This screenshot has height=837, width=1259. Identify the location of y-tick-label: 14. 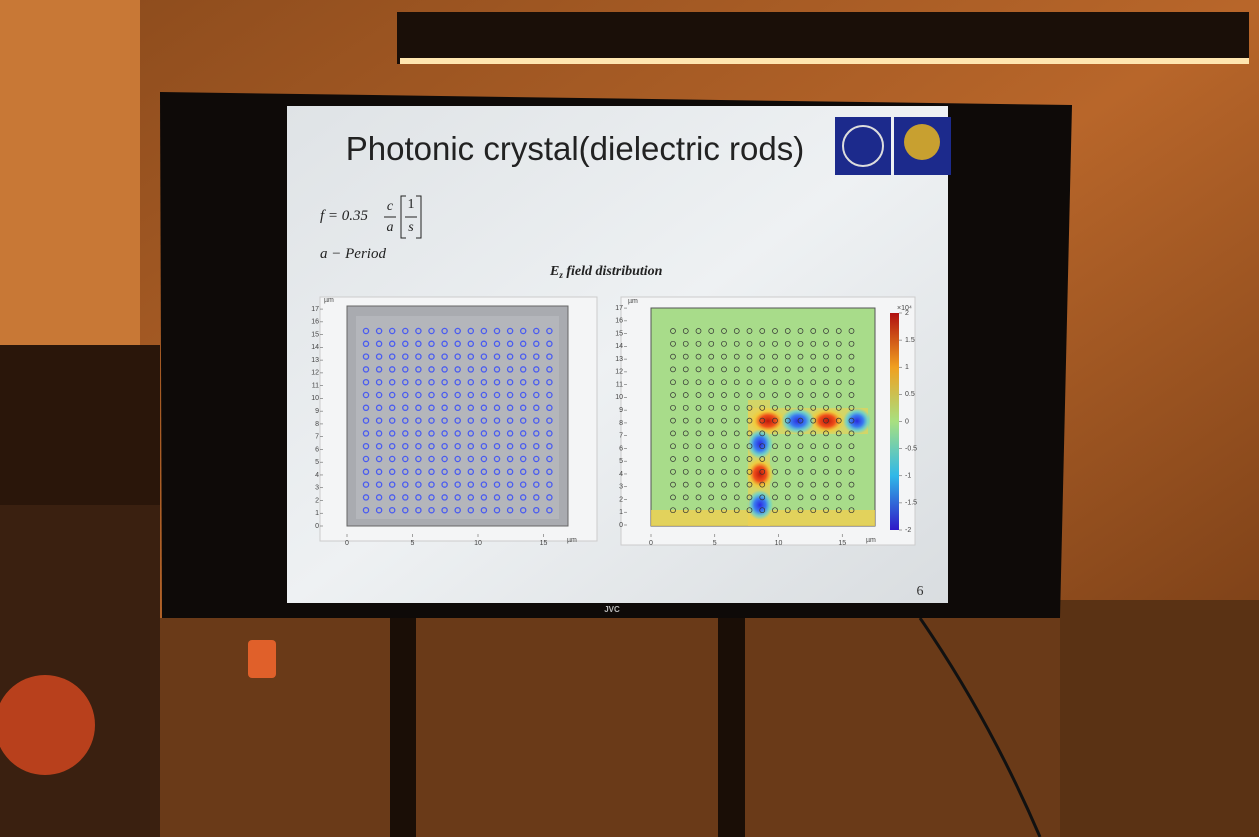
(619, 346).